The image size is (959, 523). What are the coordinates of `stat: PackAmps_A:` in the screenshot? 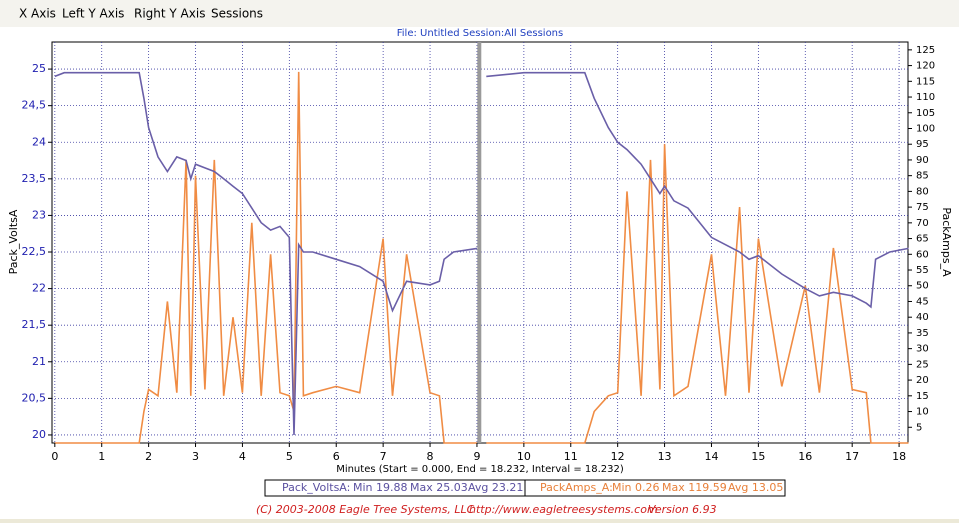 It's located at (576, 487).